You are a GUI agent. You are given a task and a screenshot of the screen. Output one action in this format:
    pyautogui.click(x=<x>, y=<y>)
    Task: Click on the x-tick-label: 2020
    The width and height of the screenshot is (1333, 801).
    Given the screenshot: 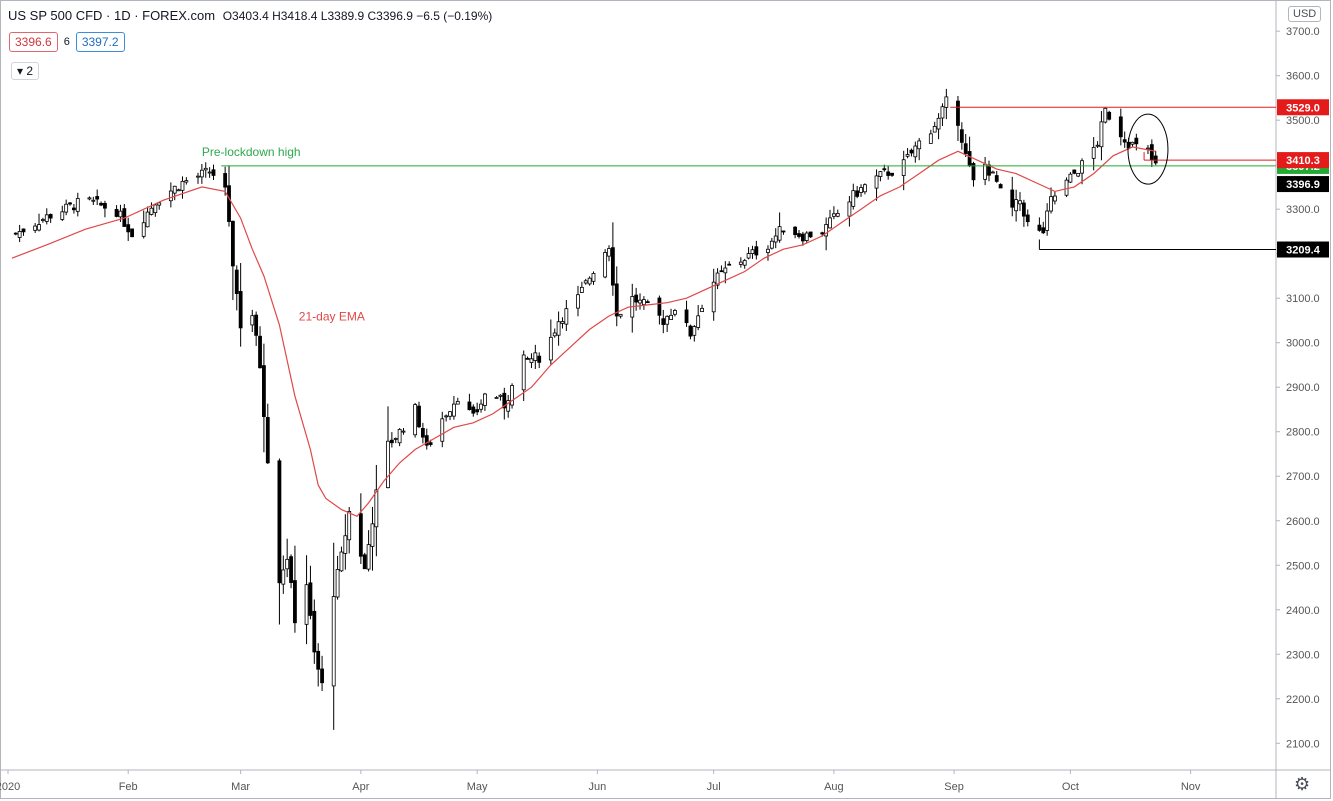 What is the action you would take?
    pyautogui.click(x=10, y=787)
    